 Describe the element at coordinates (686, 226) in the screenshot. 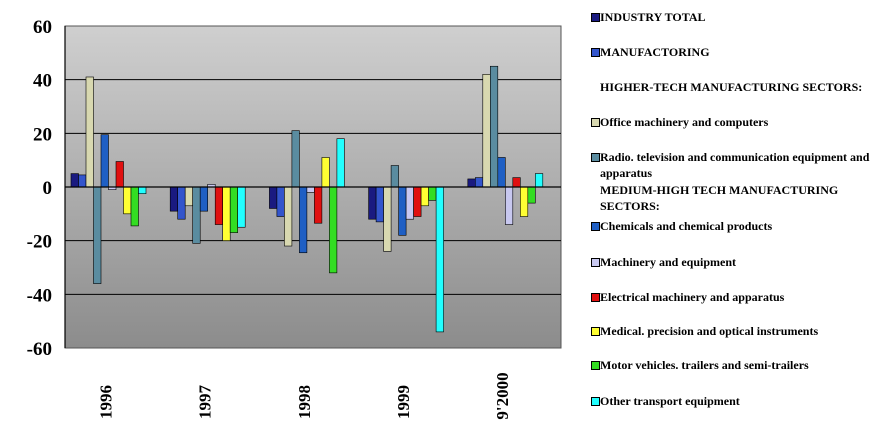

I see `legend-label: Chemicals and chemical products` at that location.